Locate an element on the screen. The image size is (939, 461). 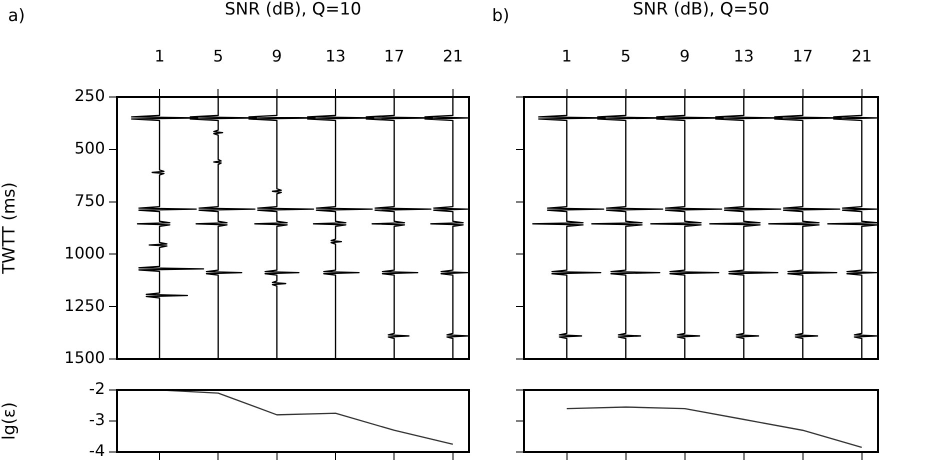
y-tick-label: 1500 is located at coordinates (84, 358).